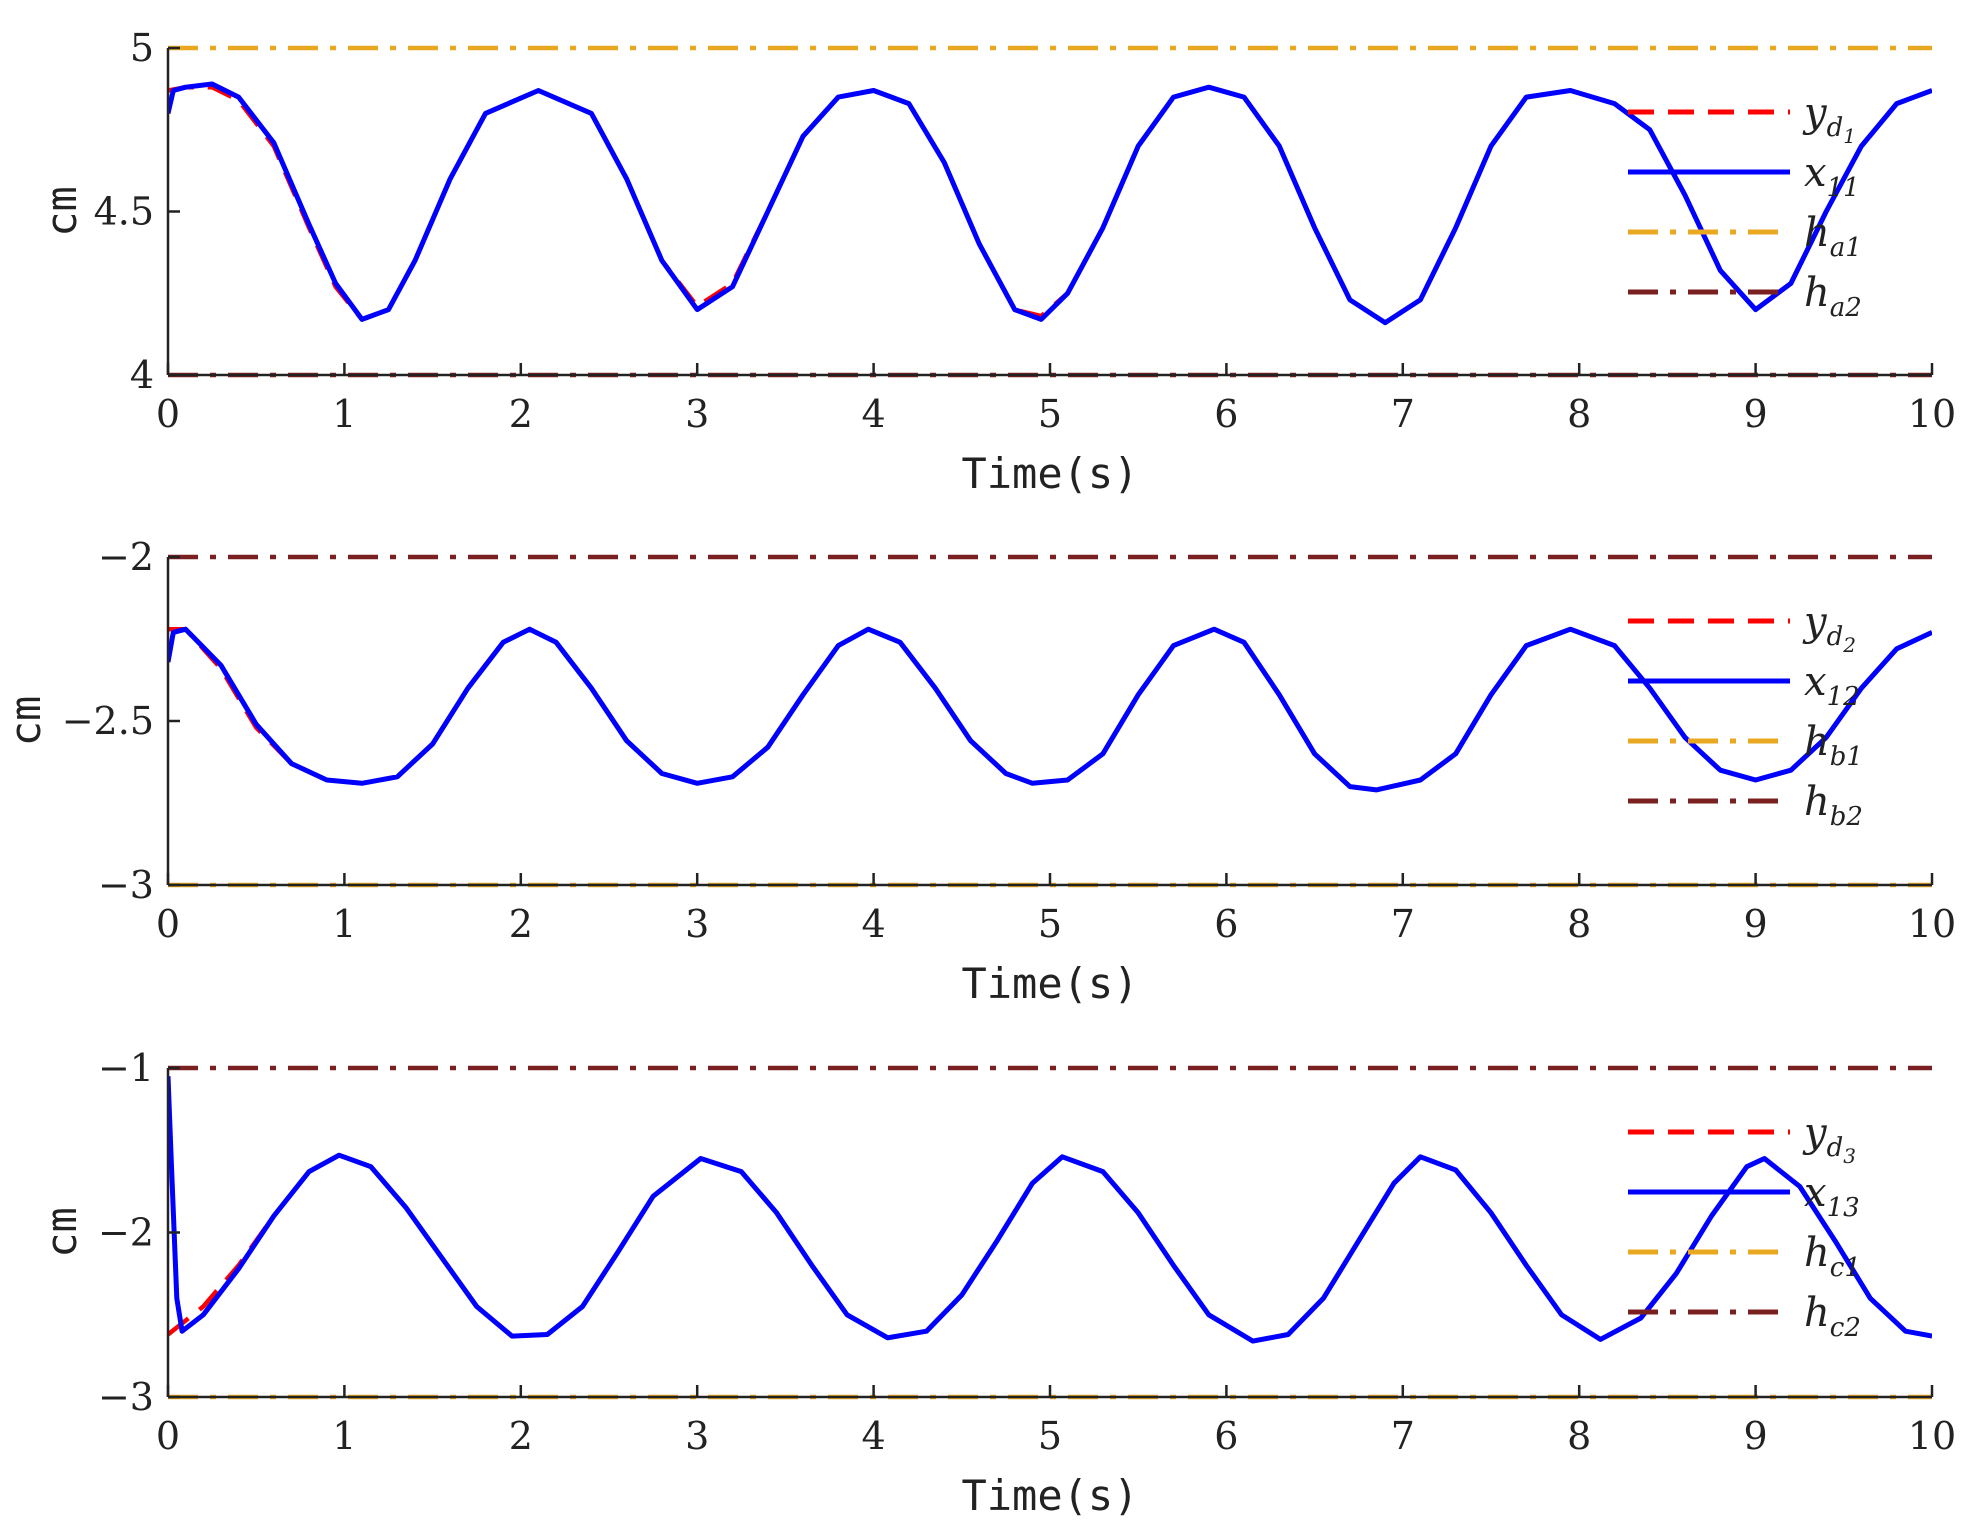 The image size is (1983, 1529). What do you see at coordinates (1849, 136) in the screenshot?
I see `legend-label-subsub: 1` at bounding box center [1849, 136].